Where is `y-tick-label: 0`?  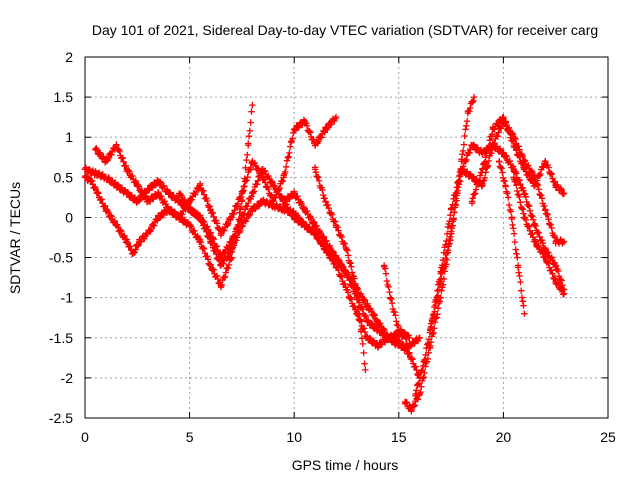
y-tick-label: 0 is located at coordinates (69, 217).